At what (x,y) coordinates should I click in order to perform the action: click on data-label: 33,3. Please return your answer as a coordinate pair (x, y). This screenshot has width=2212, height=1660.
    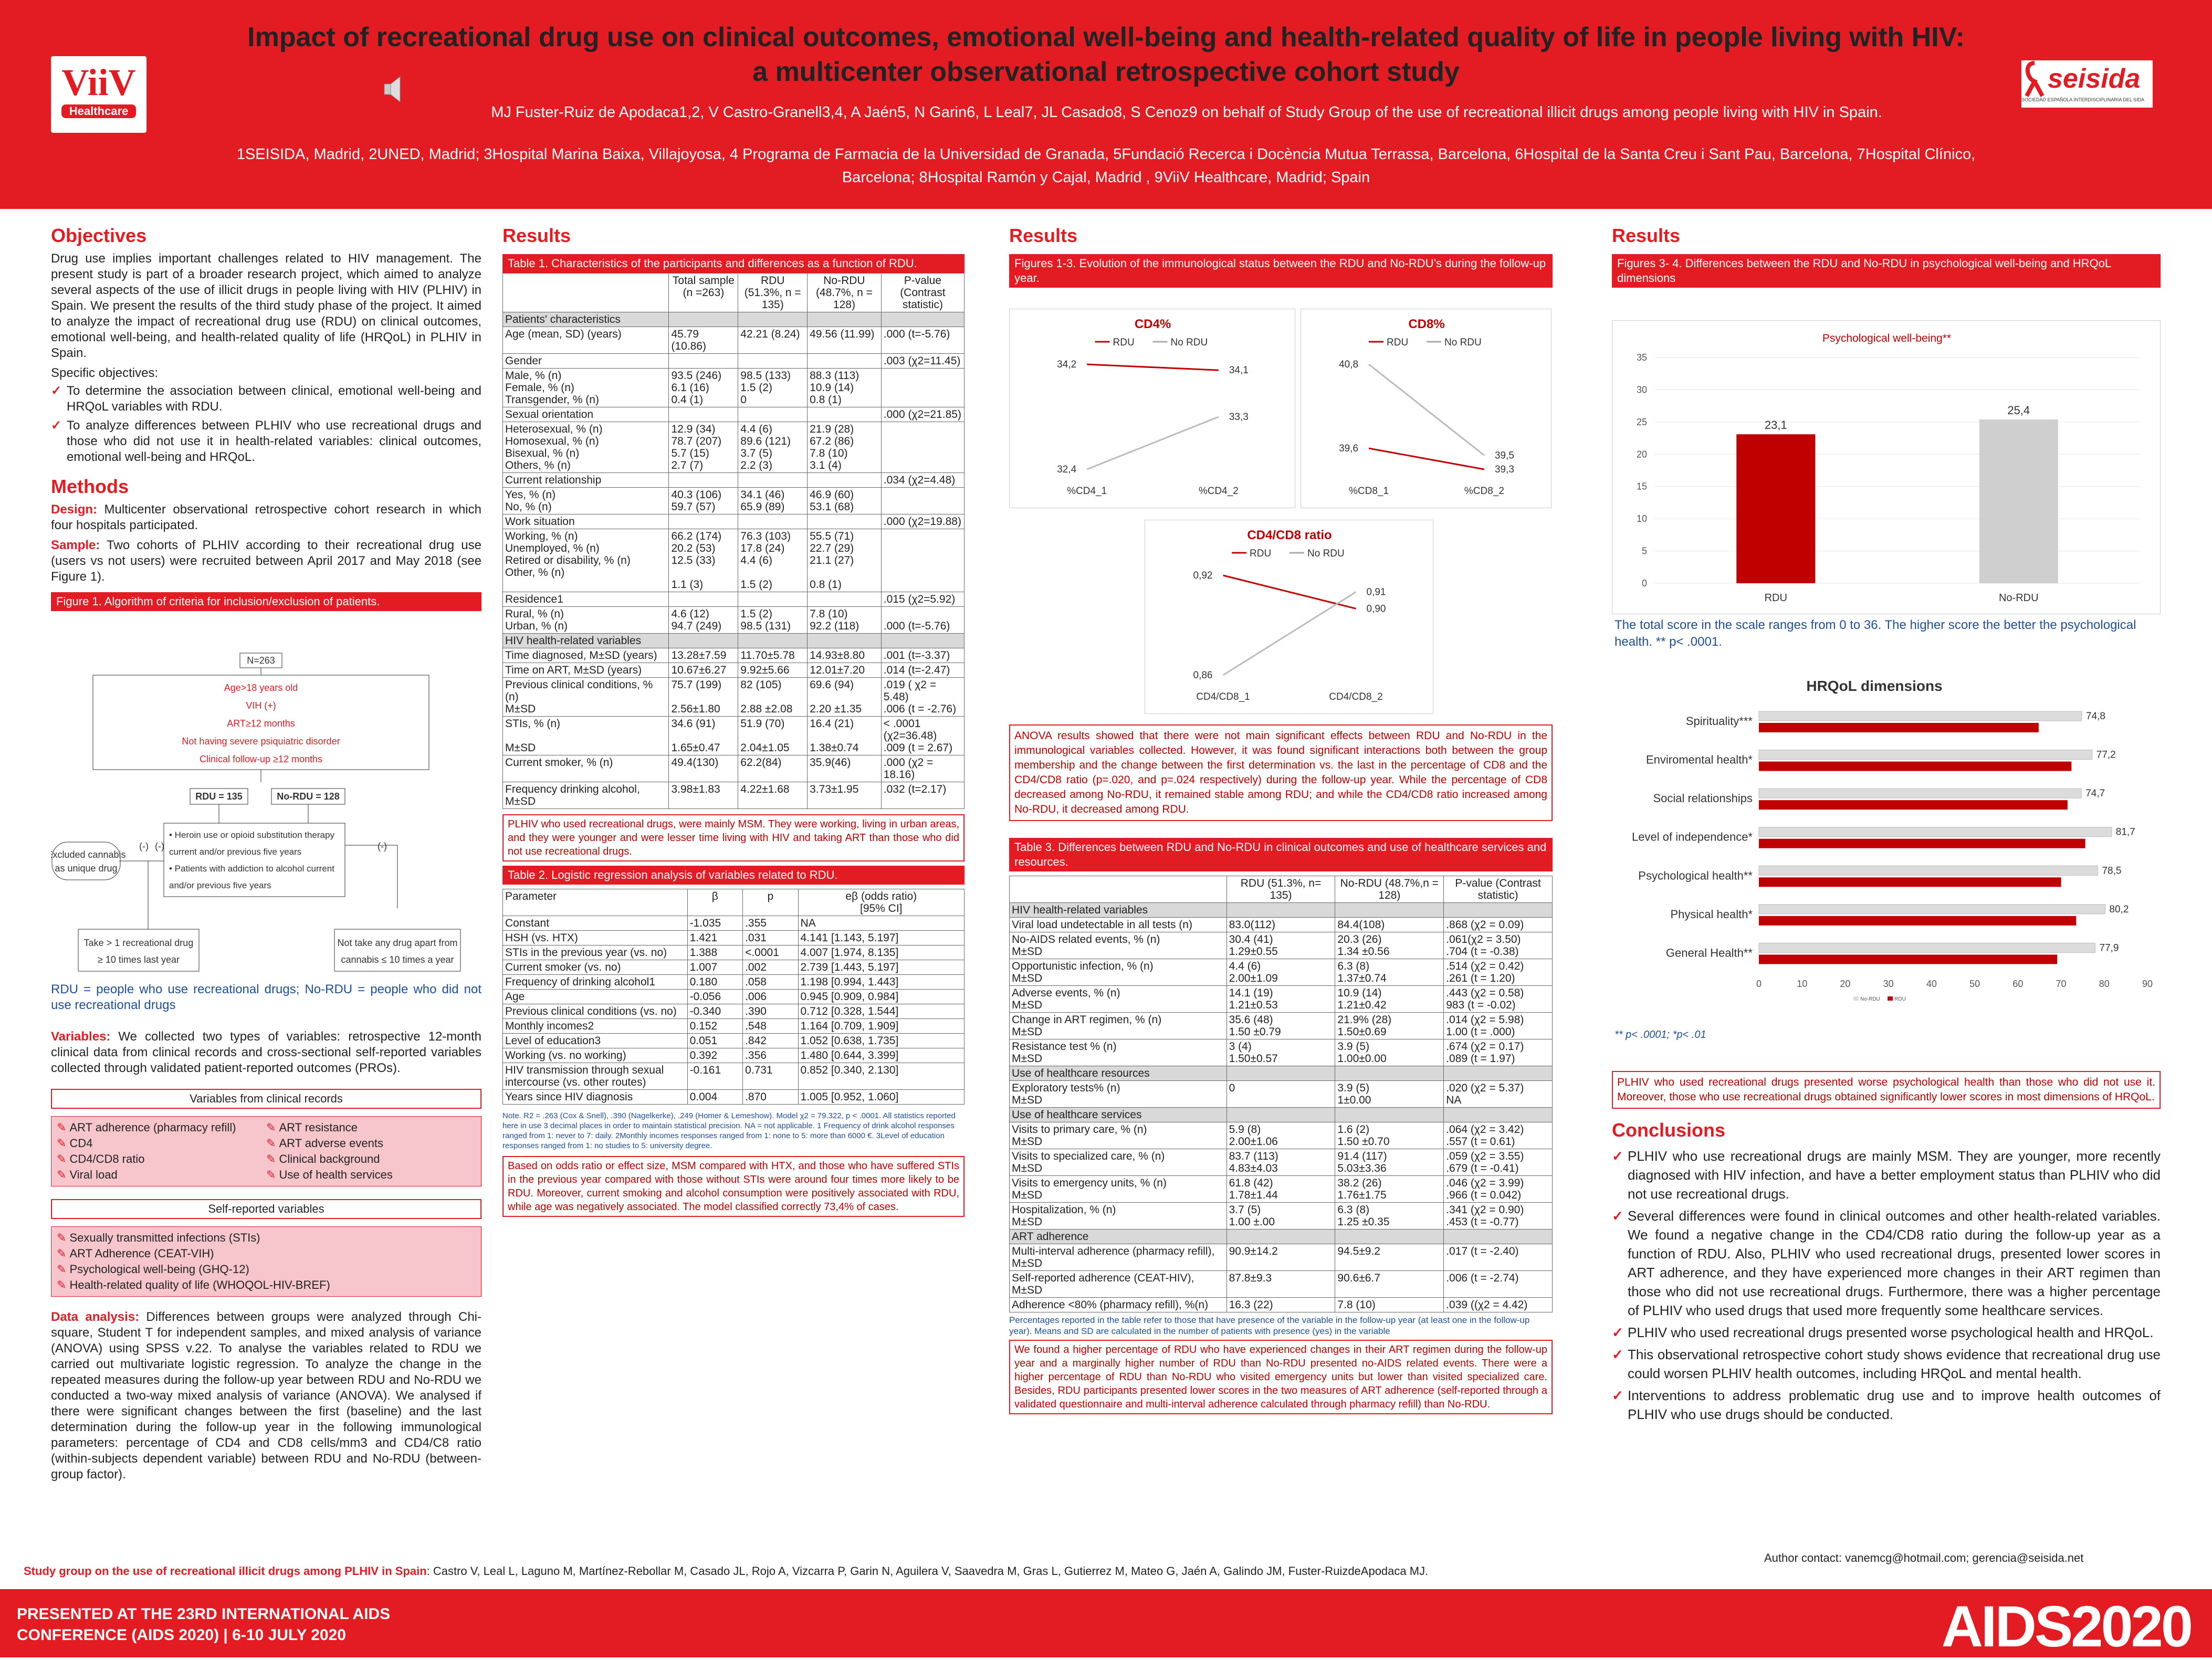
    Looking at the image, I should click on (1239, 418).